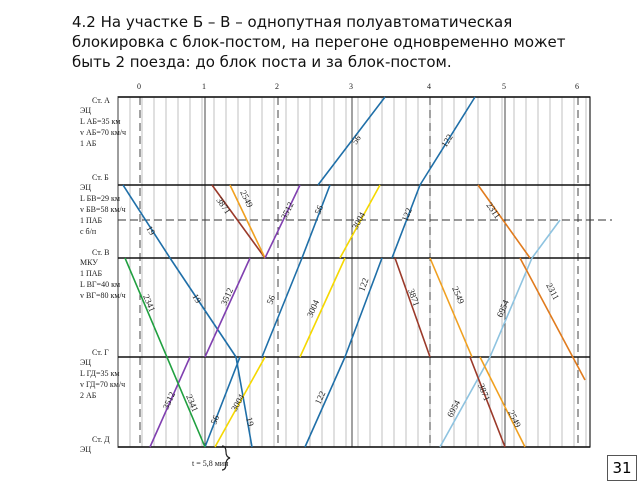 This screenshot has height=481, width=640. Describe the element at coordinates (102, 384) in the screenshot. I see `station-info: v ГД=70 км/ч` at that location.